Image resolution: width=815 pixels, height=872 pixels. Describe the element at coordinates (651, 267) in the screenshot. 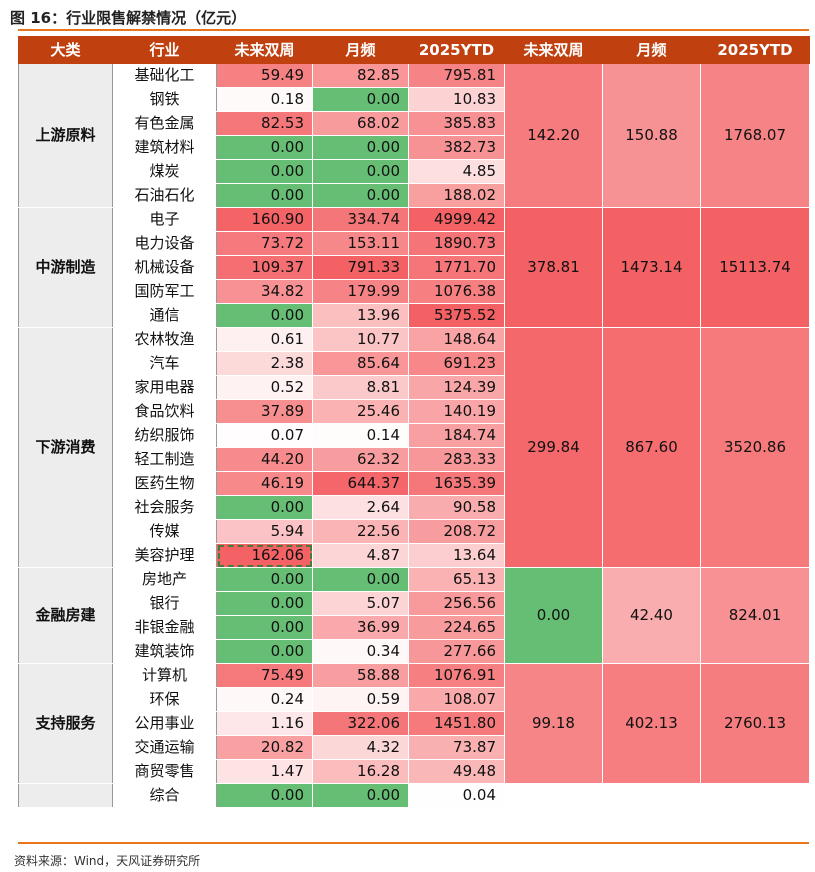

I see `aggregate-cell: 1473.14` at that location.